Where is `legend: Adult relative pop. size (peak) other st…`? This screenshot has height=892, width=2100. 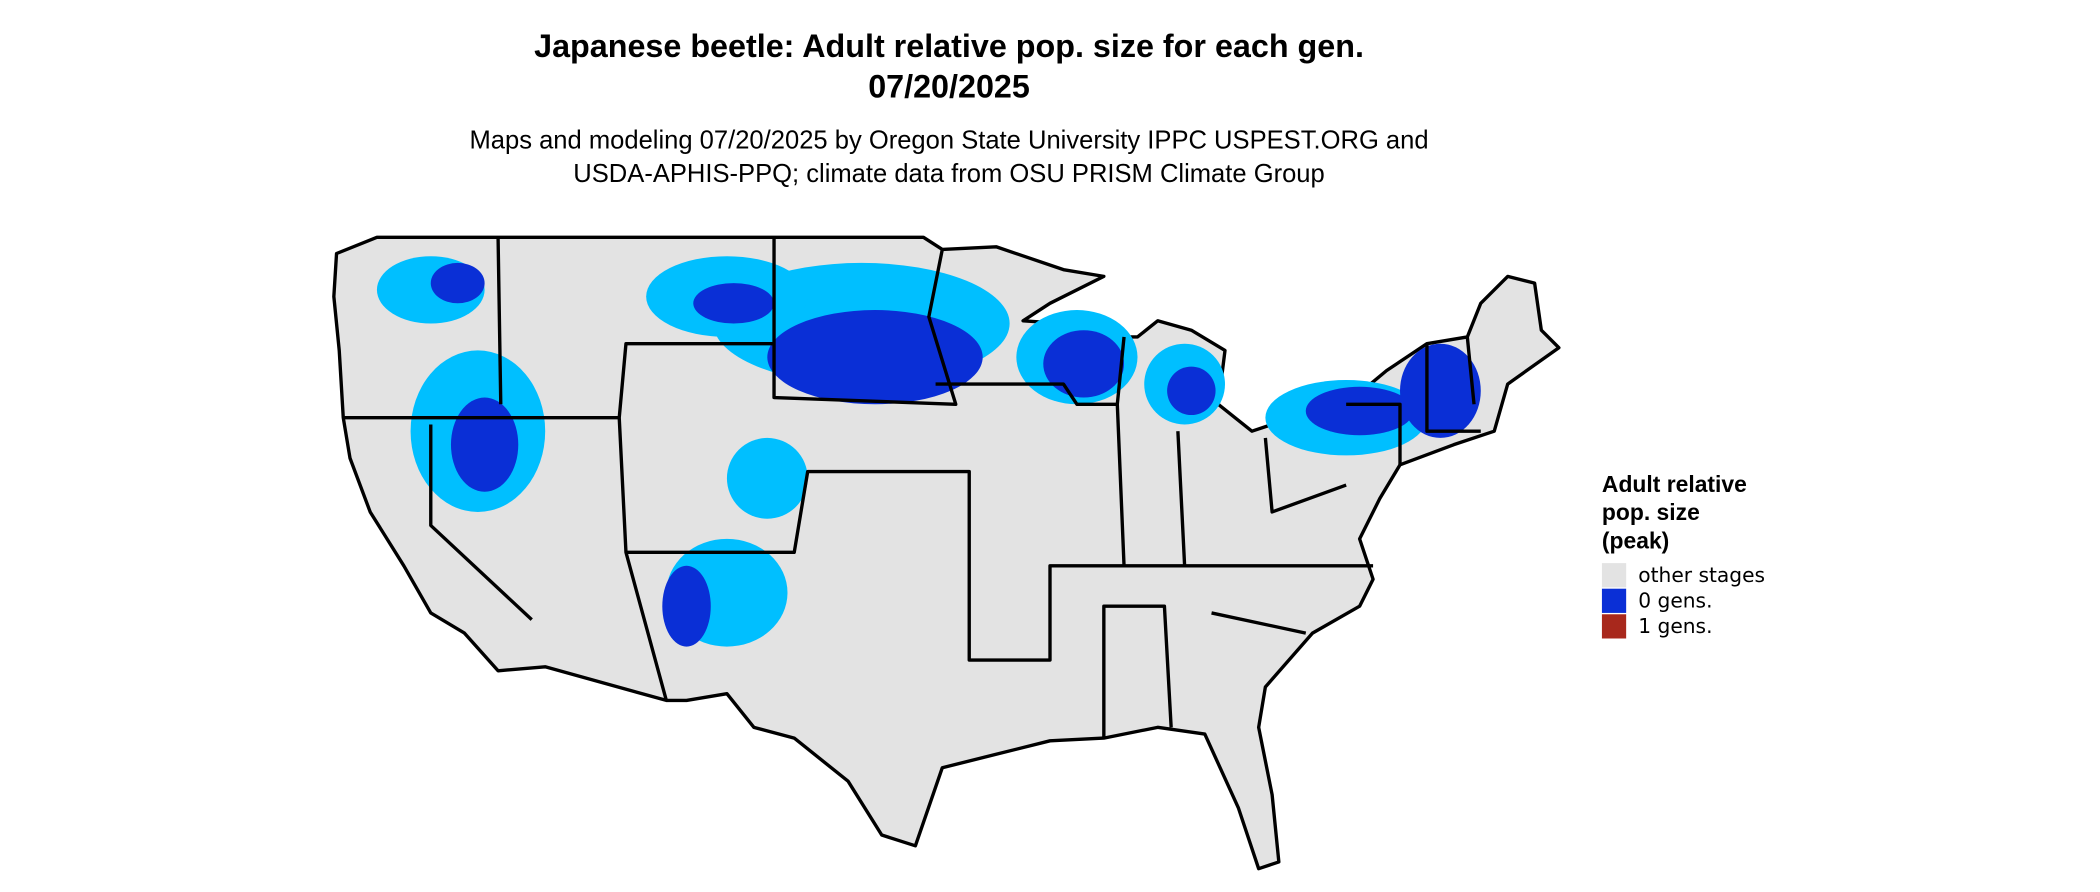 legend: Adult relative pop. size (peak) other st… is located at coordinates (1683, 555).